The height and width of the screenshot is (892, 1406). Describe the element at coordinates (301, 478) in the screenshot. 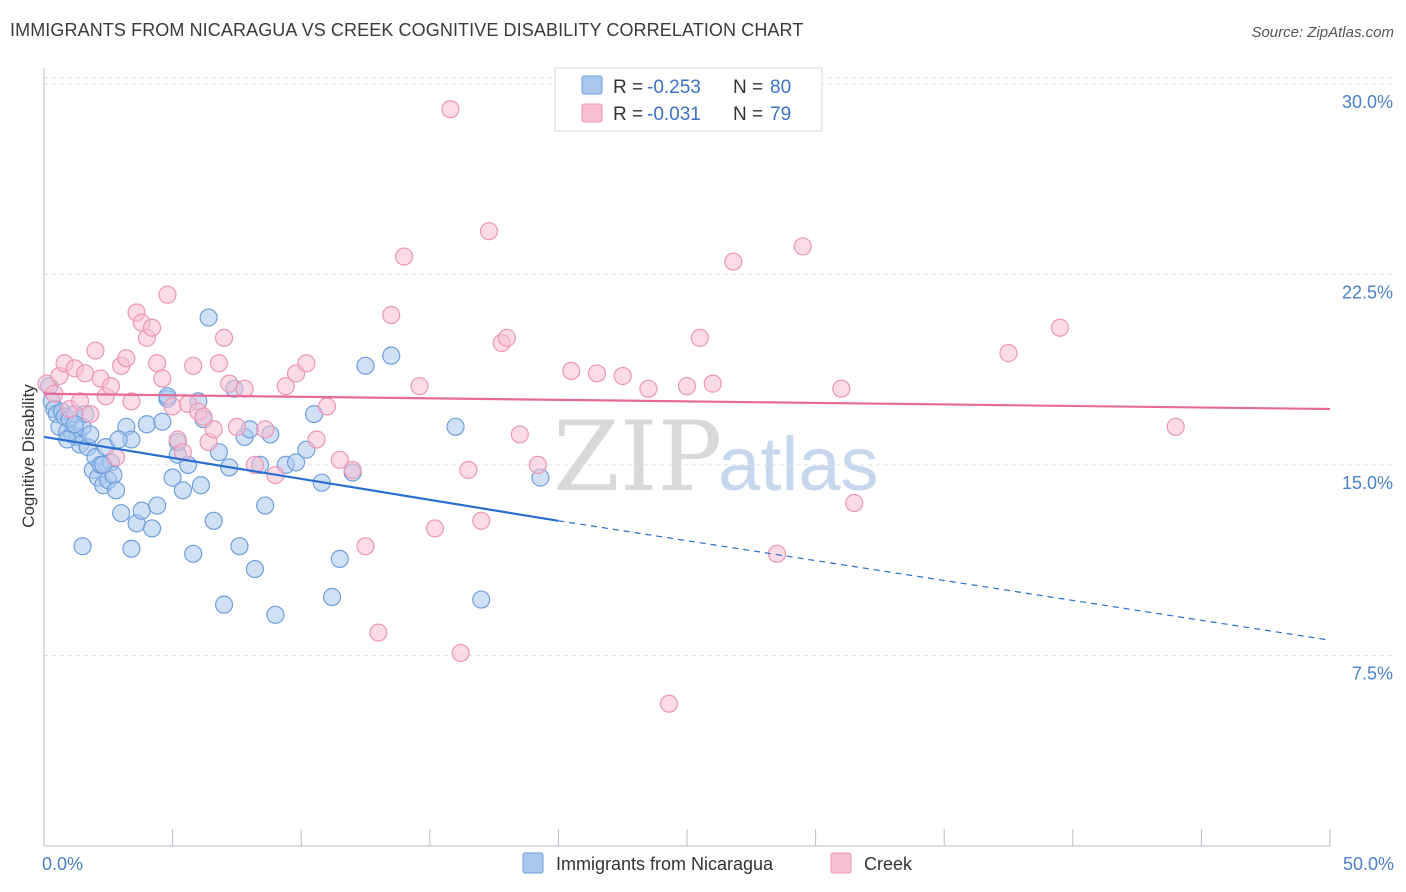

I see `nicaragua-trend-solid` at that location.